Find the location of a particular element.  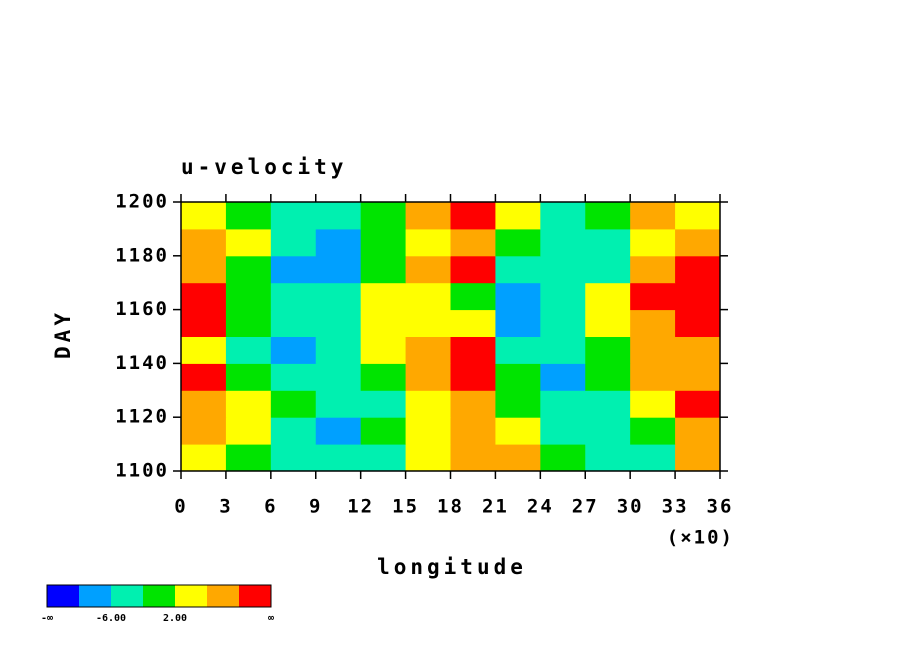

x-tick-label: 21 is located at coordinates (495, 507).